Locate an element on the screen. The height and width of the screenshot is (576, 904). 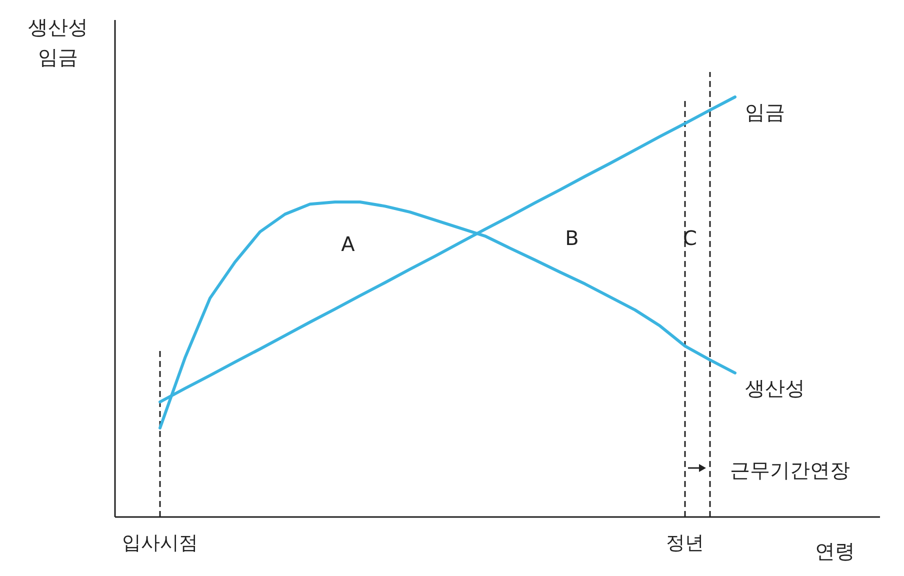
series-label: 생산성 is located at coordinates (775, 388).